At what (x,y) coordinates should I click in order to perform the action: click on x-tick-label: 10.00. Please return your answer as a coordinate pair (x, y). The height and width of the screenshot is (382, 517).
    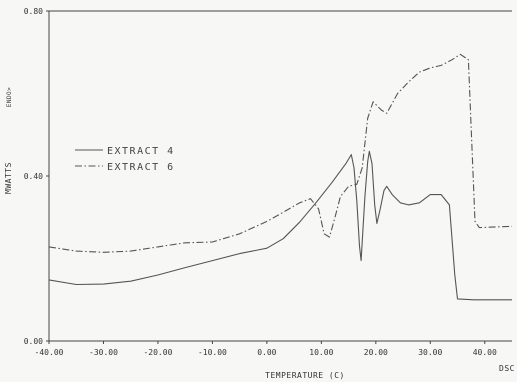
    Looking at the image, I should click on (321, 352).